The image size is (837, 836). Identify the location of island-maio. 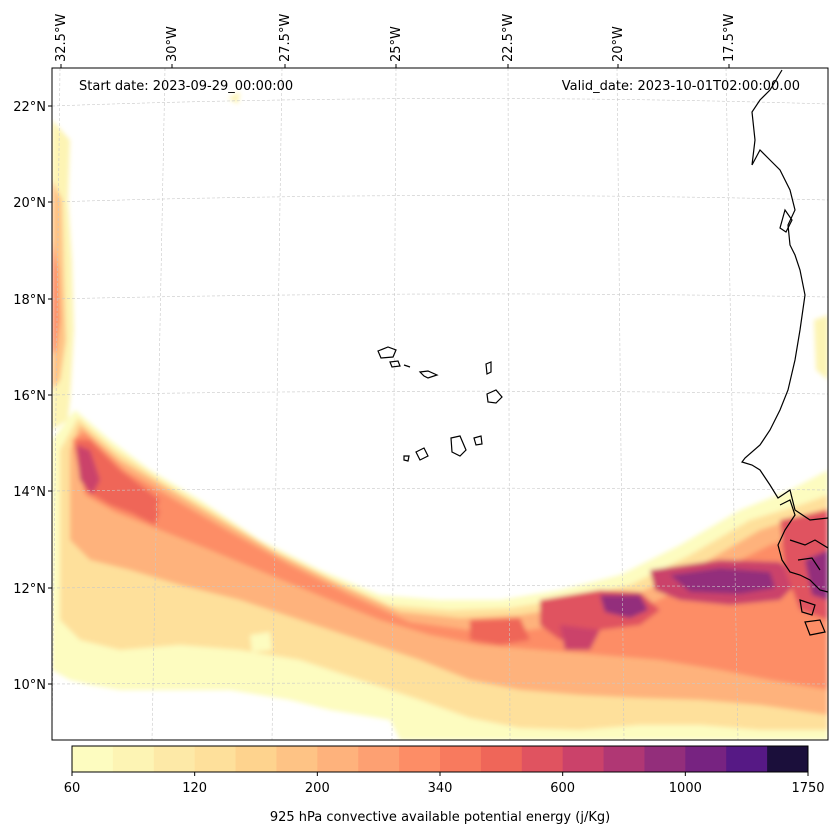
(478, 440).